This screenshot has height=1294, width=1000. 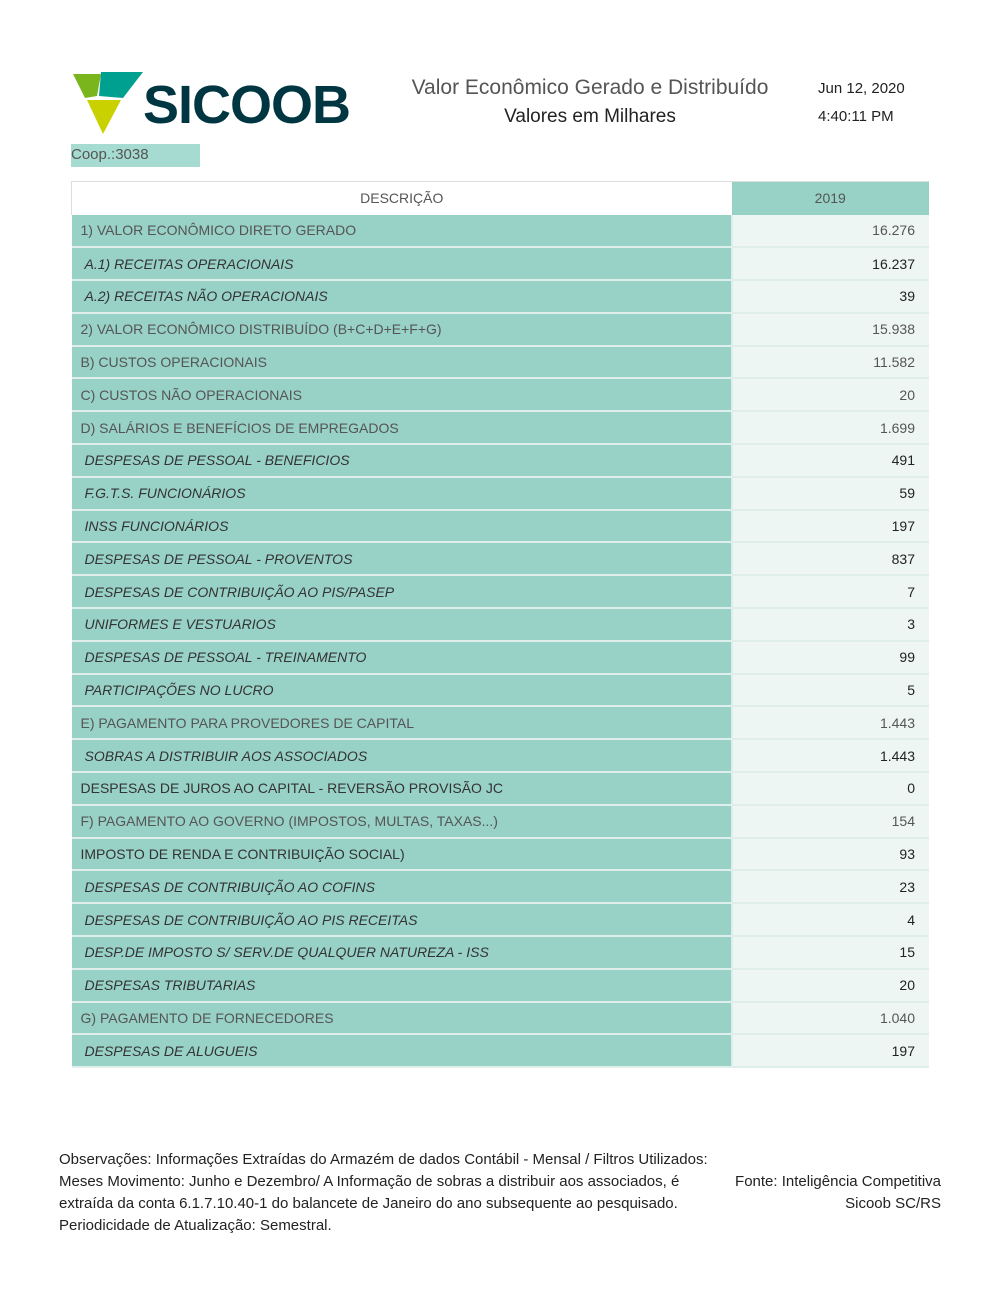 I want to click on row-label: DESPESAS DE PESSOAL - BENEFICIOS, so click(x=402, y=461).